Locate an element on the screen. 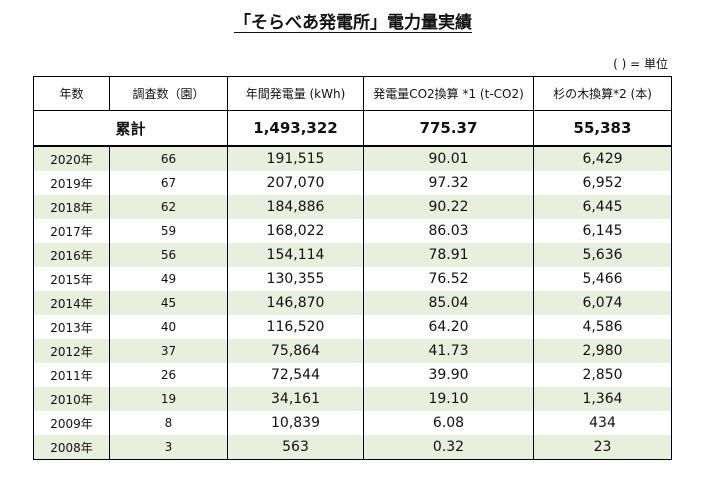 Image resolution: width=706 pixels, height=486 pixels. table-row: 2015年 49 130,355 76.52 5,466 is located at coordinates (352, 279).